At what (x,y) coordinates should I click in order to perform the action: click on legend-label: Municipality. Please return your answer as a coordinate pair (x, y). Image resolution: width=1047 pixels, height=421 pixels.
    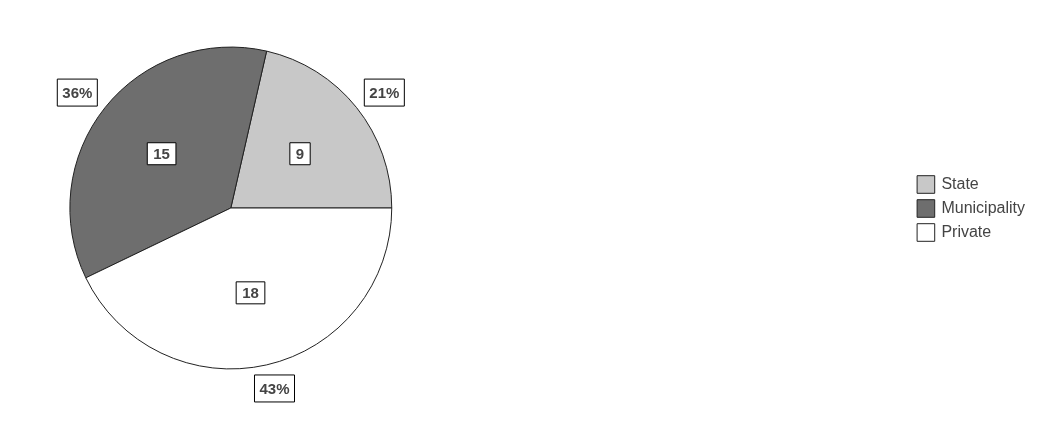
    Looking at the image, I should click on (983, 207).